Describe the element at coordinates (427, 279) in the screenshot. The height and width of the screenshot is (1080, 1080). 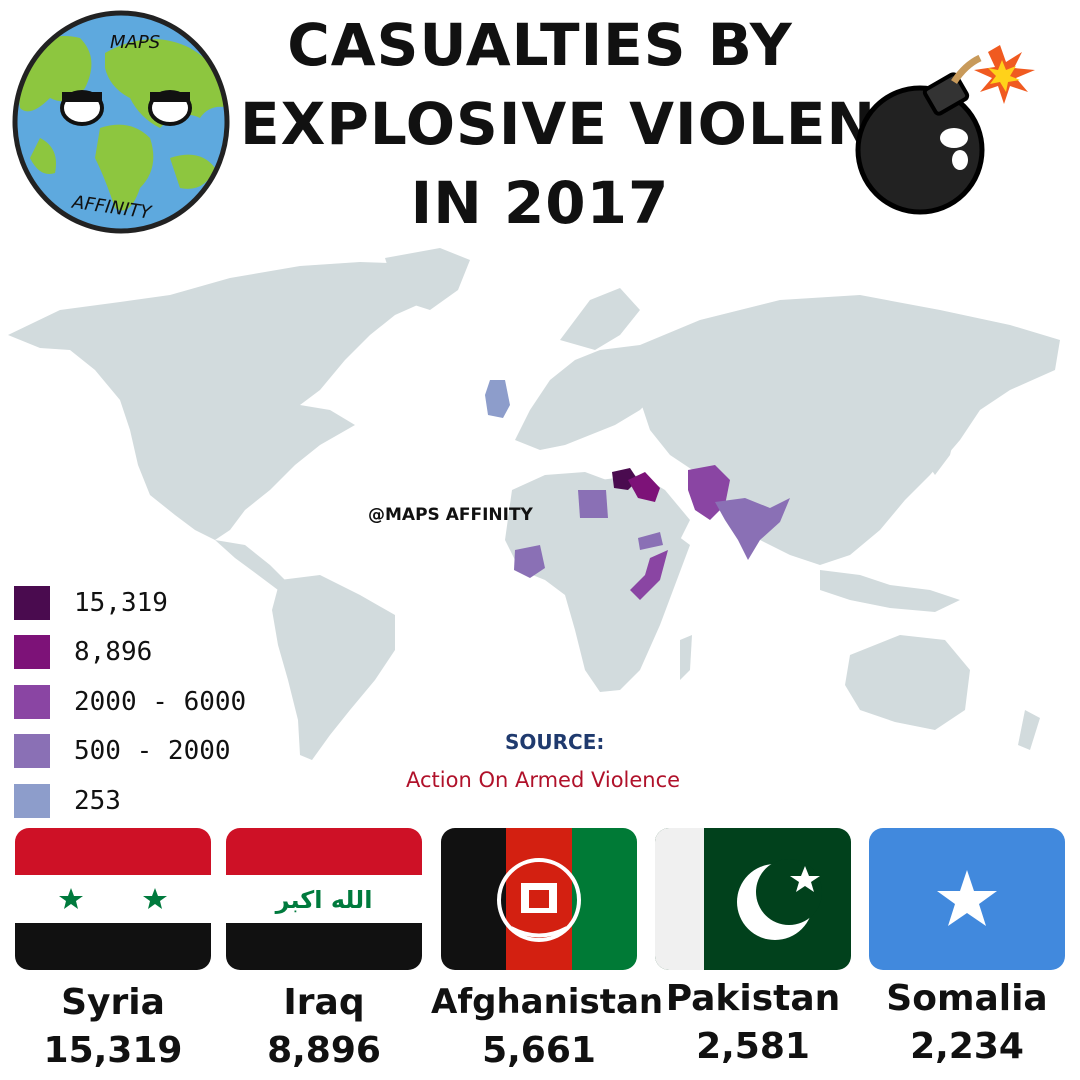
I see `land-greenland` at that location.